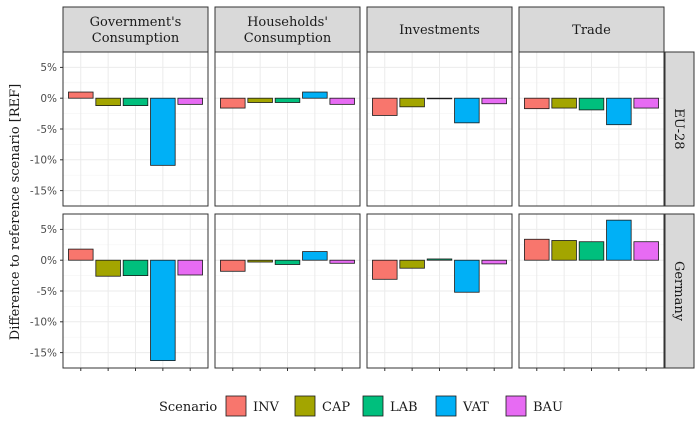  I want to click on y-axis-title: Difference to reference scenario [REF], so click(15, 212).